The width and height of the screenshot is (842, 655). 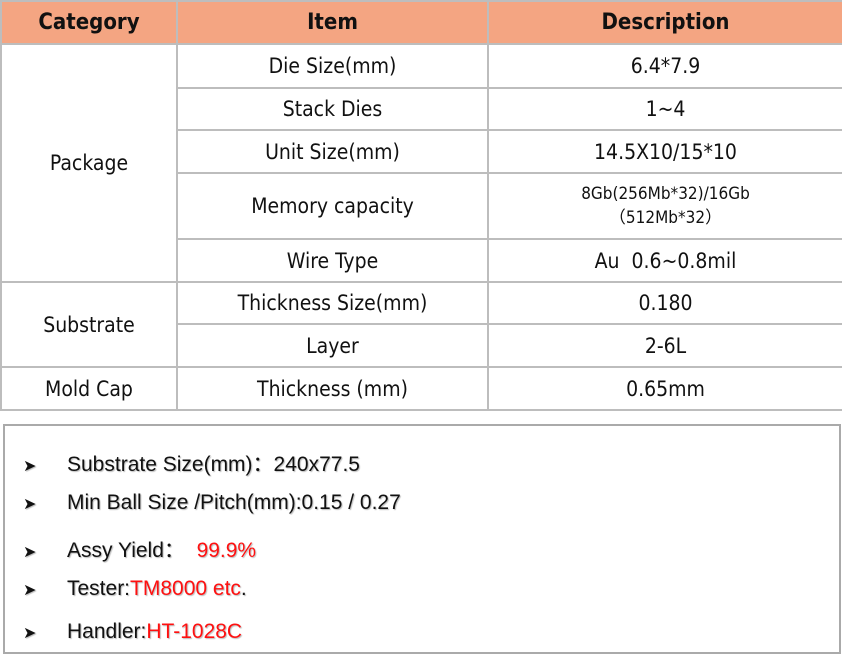 What do you see at coordinates (332, 66) in the screenshot?
I see `item-cell: Die Size(mm)` at bounding box center [332, 66].